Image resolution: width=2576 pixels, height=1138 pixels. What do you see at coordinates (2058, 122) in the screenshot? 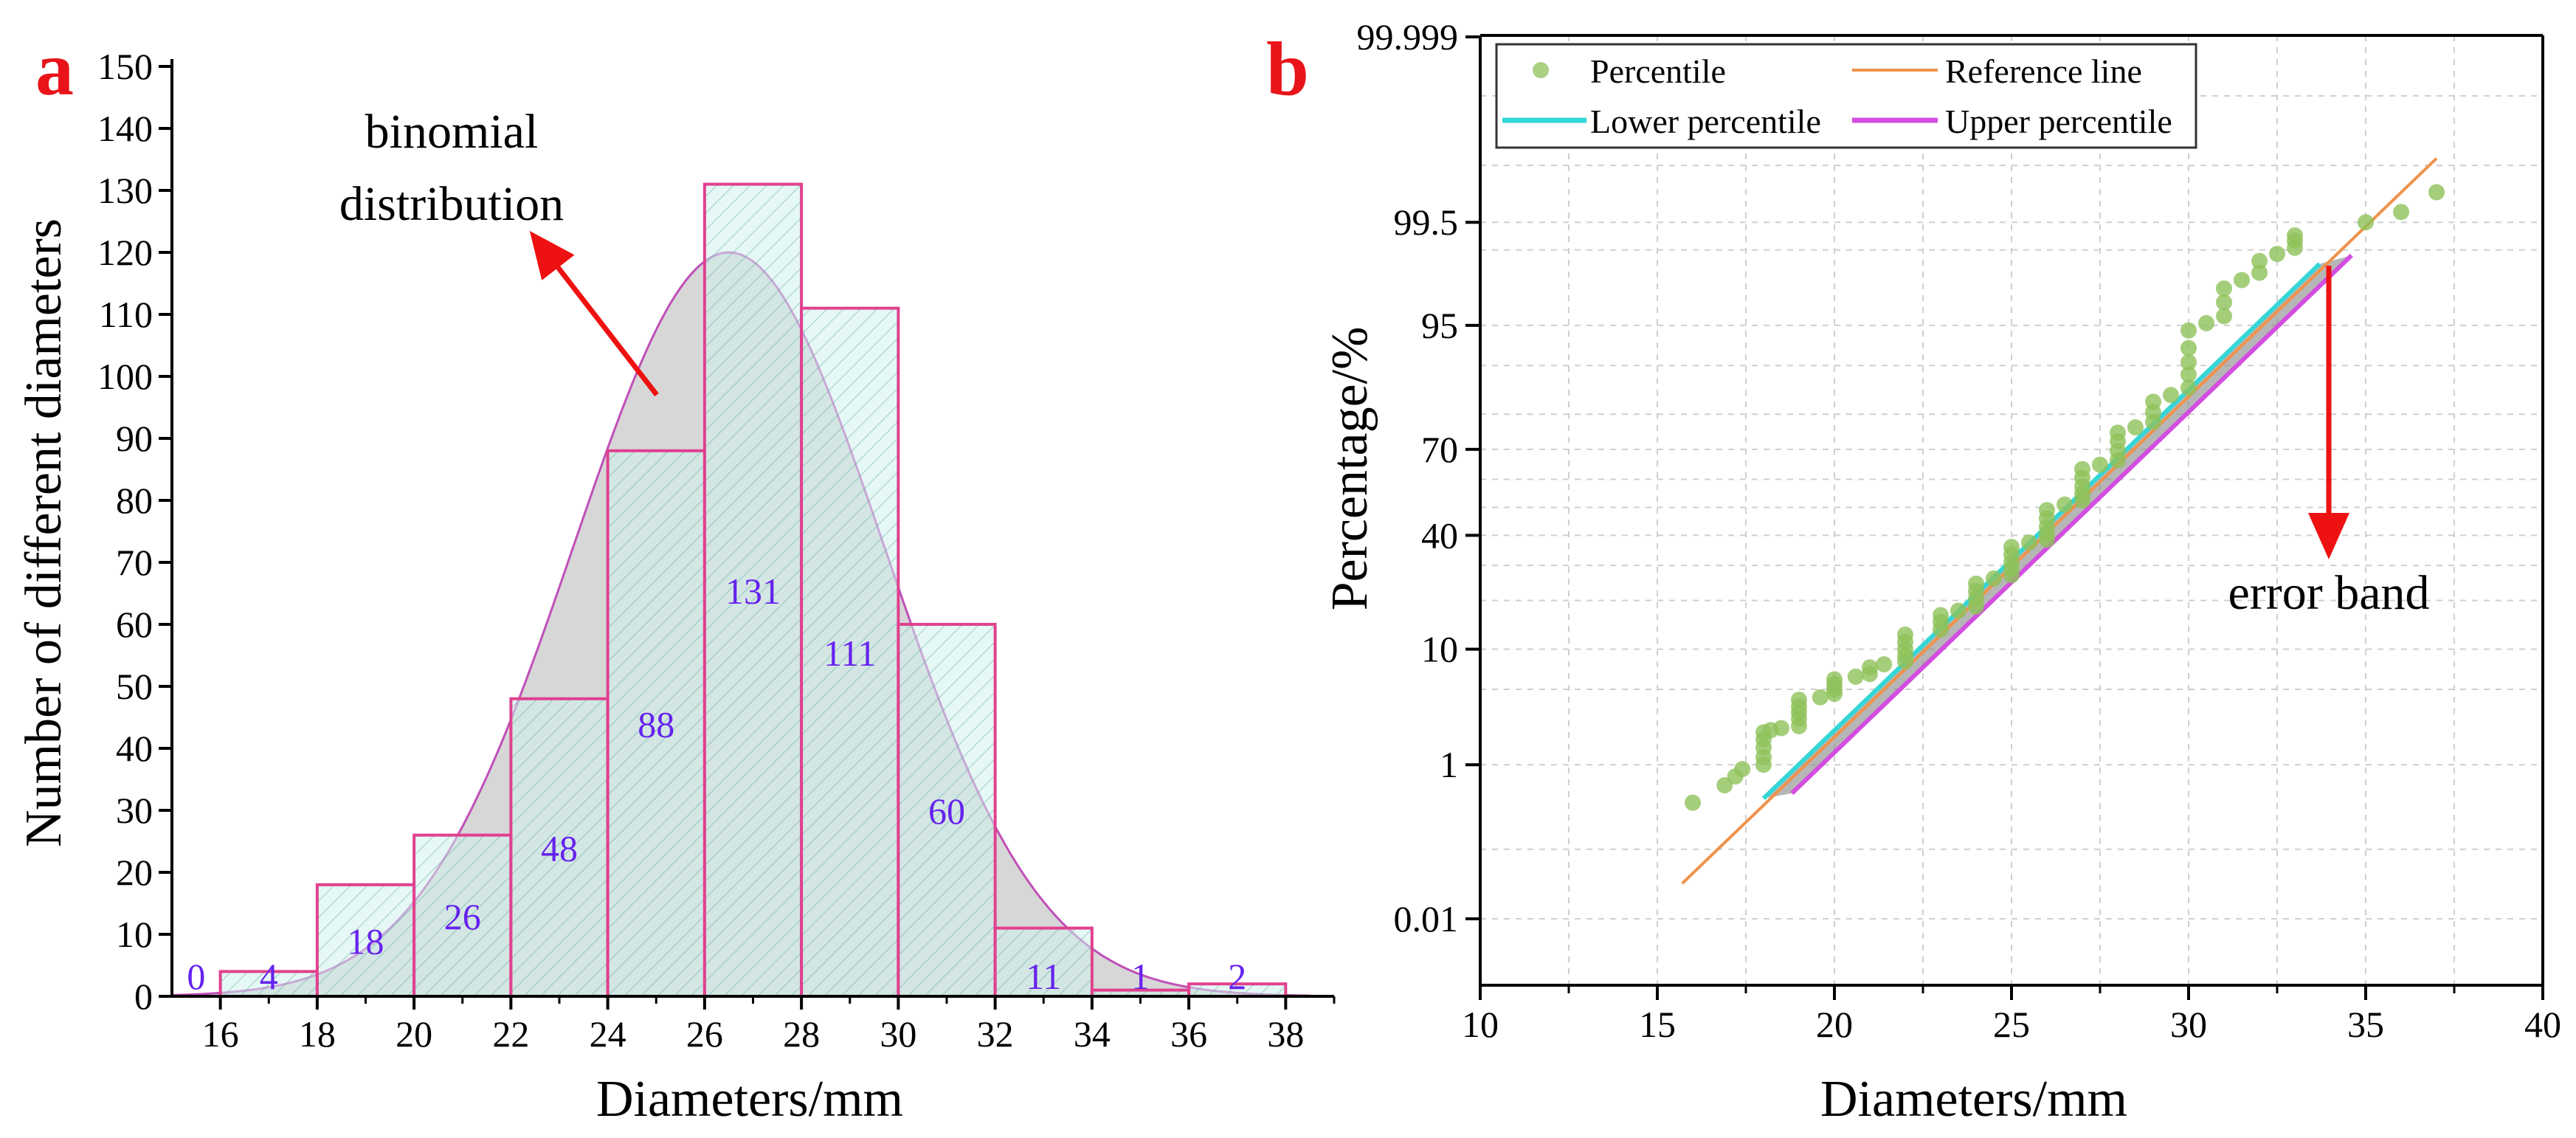
I see `legend-upper-percentile-label: Upper percentile` at bounding box center [2058, 122].